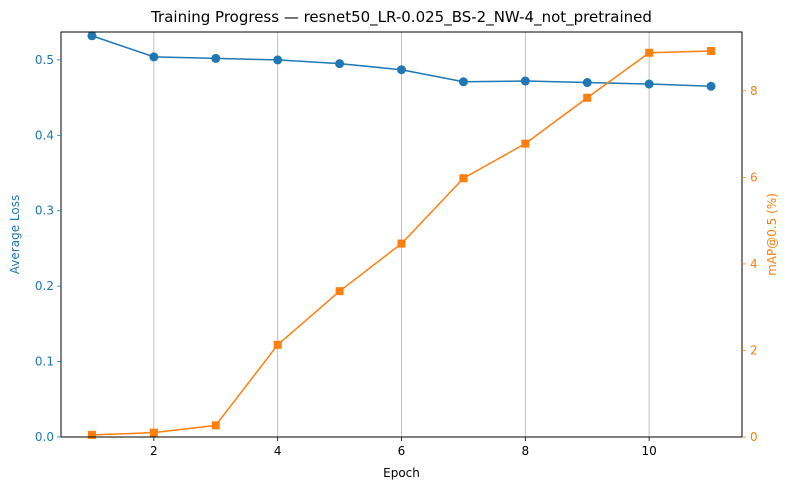  Describe the element at coordinates (754, 350) in the screenshot. I see `y-right-tick-label: 2` at that location.